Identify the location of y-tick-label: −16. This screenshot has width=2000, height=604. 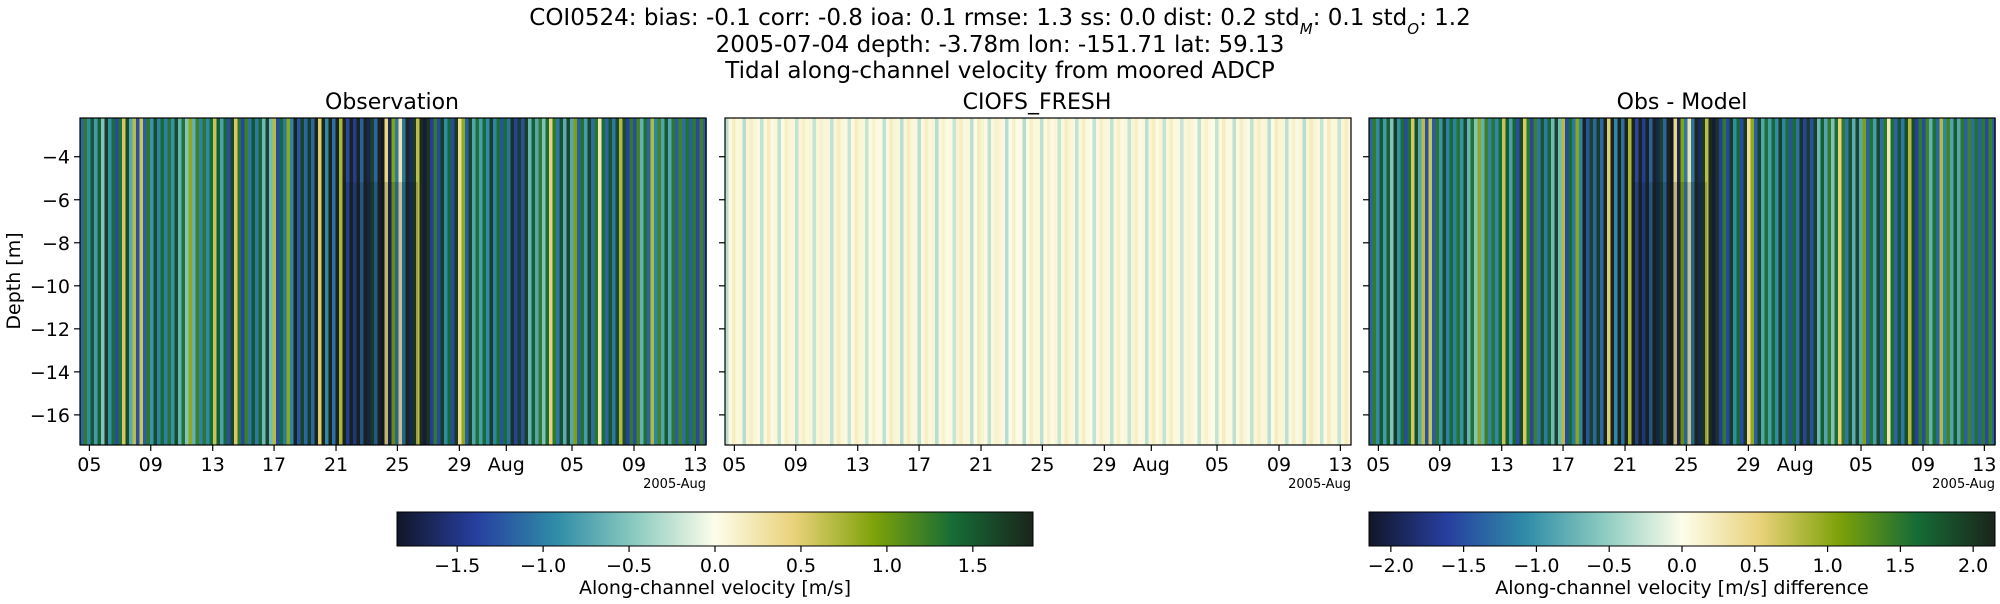
(50, 416).